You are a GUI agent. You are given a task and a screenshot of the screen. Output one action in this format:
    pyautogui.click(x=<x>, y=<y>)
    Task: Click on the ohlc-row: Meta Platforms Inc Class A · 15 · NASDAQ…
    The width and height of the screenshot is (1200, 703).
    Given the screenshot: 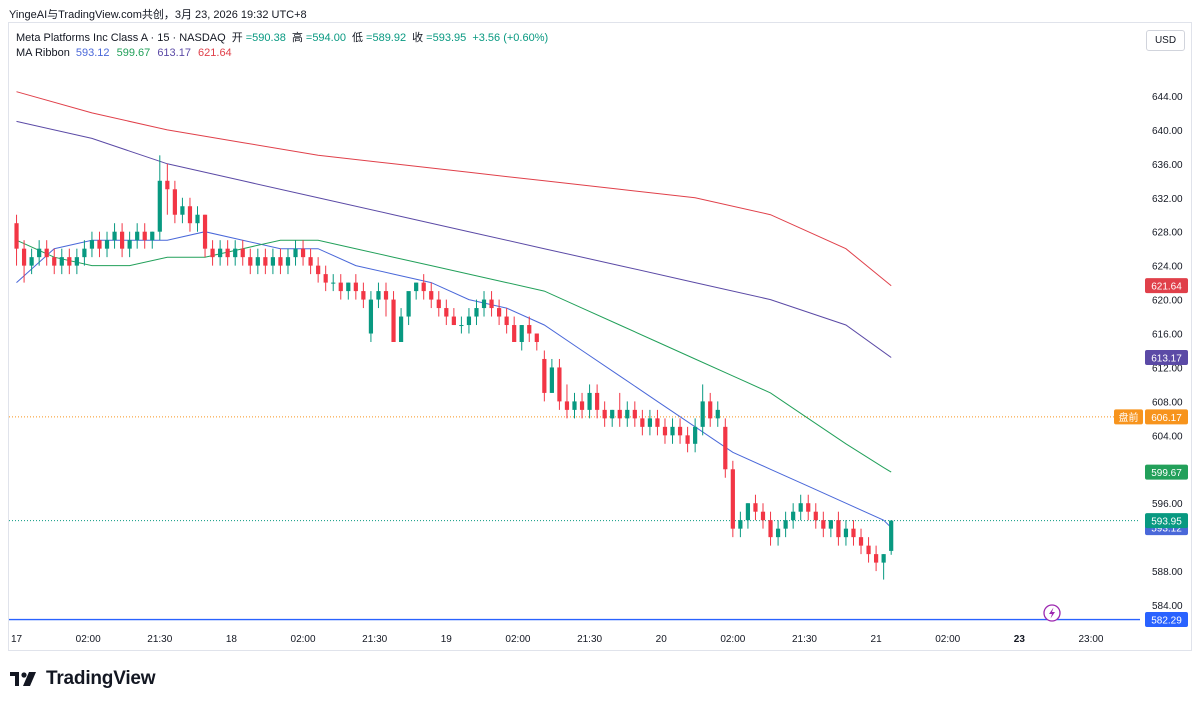 What is the action you would take?
    pyautogui.click(x=283, y=38)
    